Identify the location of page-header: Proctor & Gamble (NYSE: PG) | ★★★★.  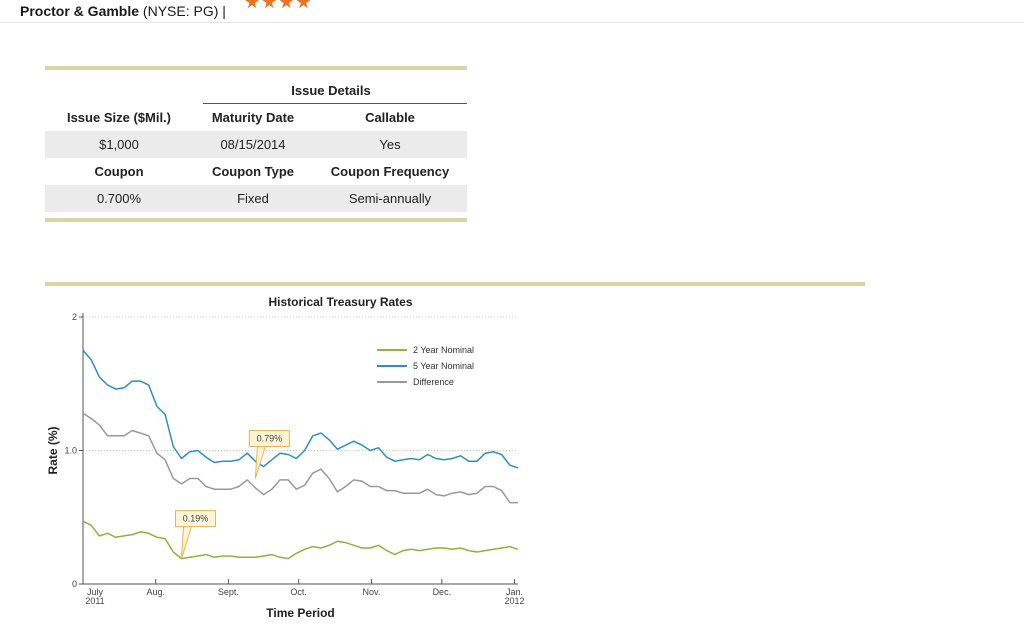
(512, 11).